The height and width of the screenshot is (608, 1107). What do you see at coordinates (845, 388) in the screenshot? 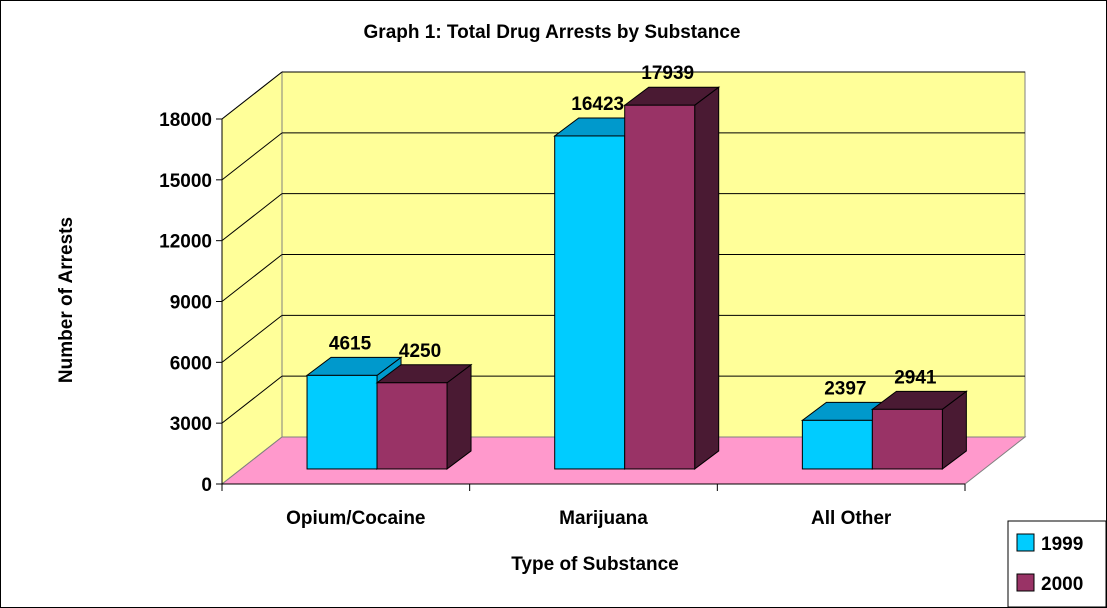
I see `data-label: 2397` at bounding box center [845, 388].